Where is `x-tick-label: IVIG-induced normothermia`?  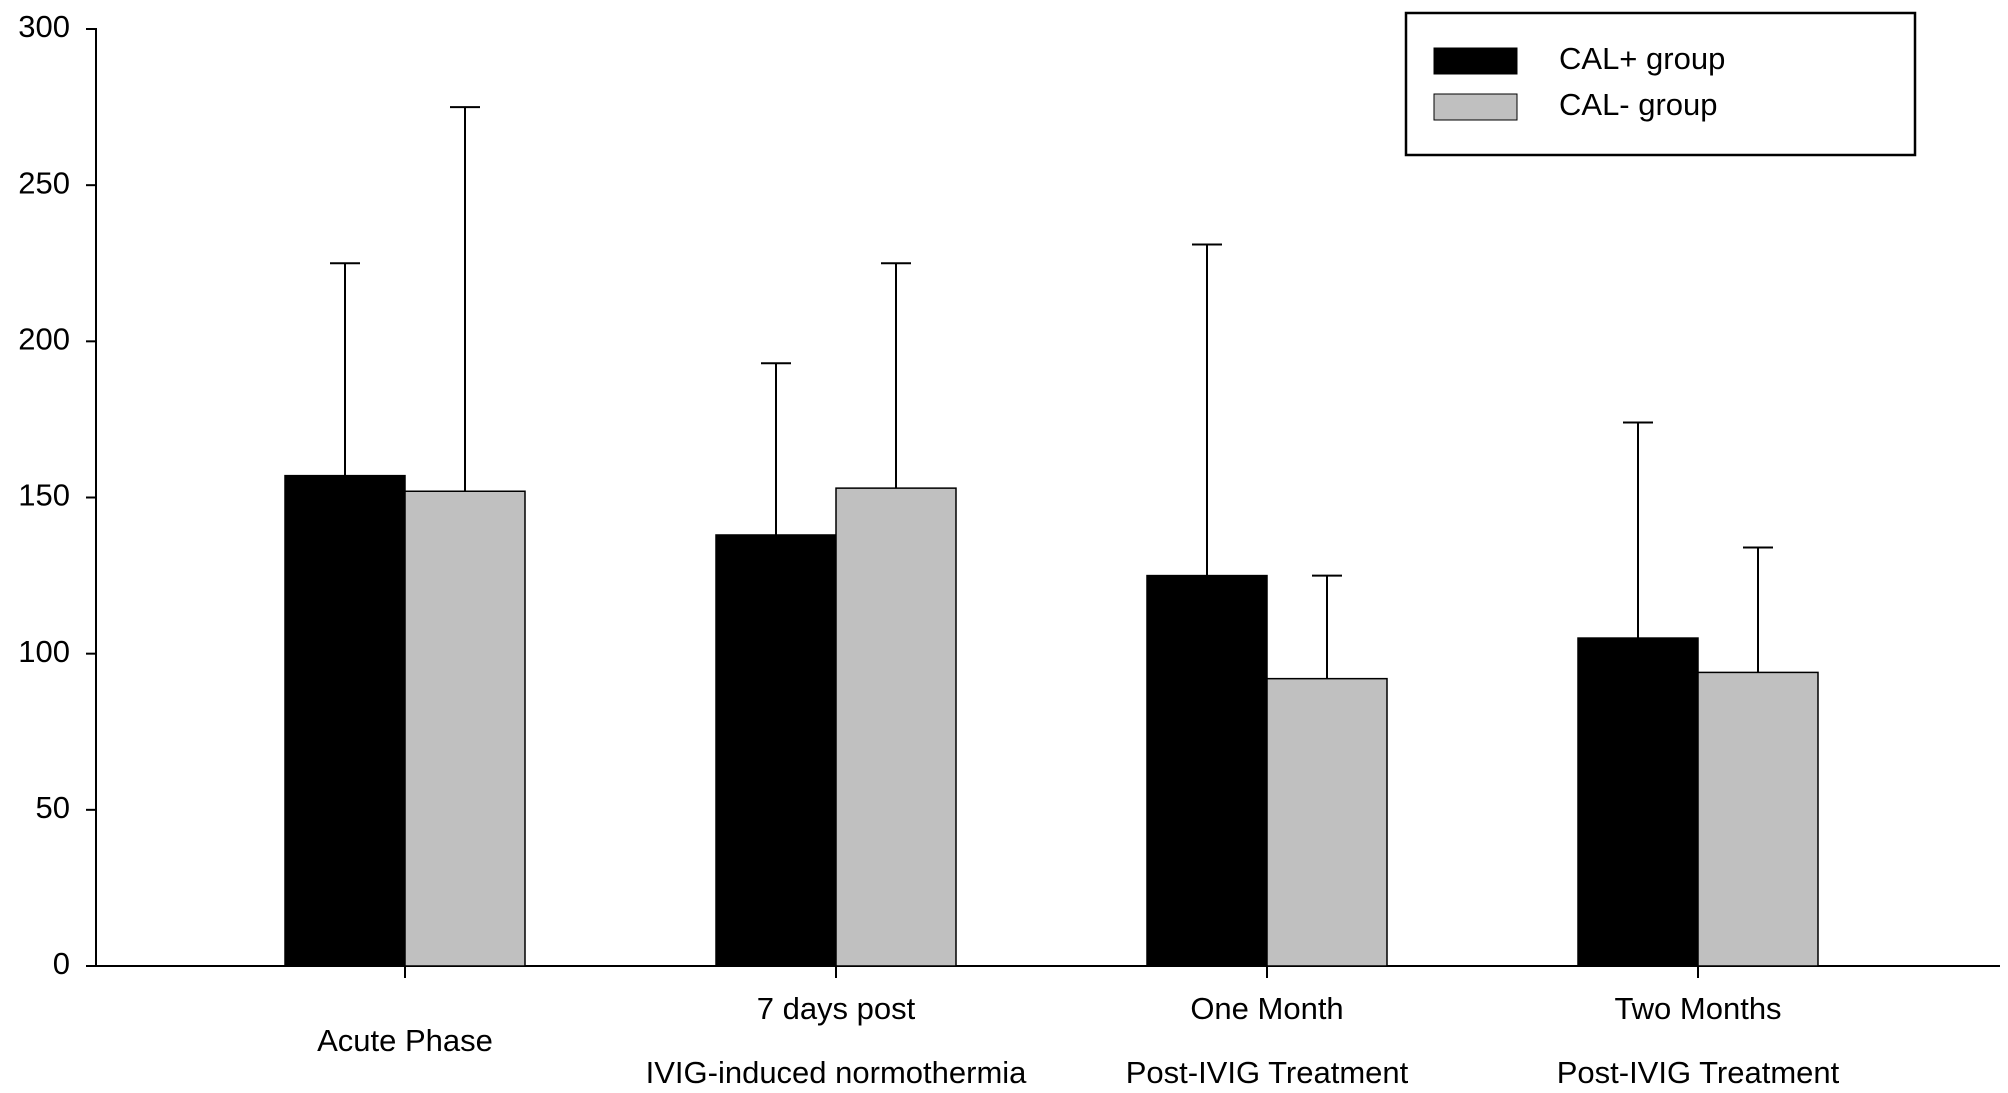
x-tick-label: IVIG-induced normothermia is located at coordinates (837, 1072).